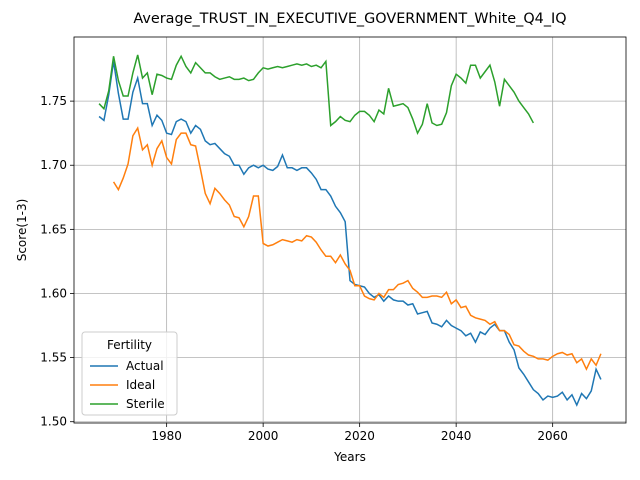  I want to click on legend-title: Fertility, so click(129, 345).